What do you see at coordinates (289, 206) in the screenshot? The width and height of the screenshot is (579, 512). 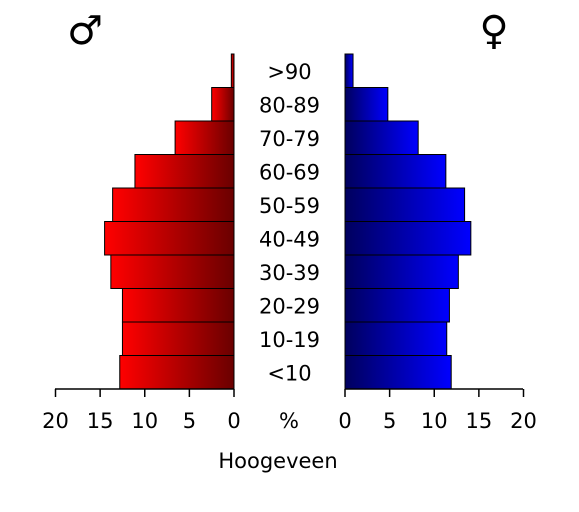 I see `age-group-label: 50-59` at bounding box center [289, 206].